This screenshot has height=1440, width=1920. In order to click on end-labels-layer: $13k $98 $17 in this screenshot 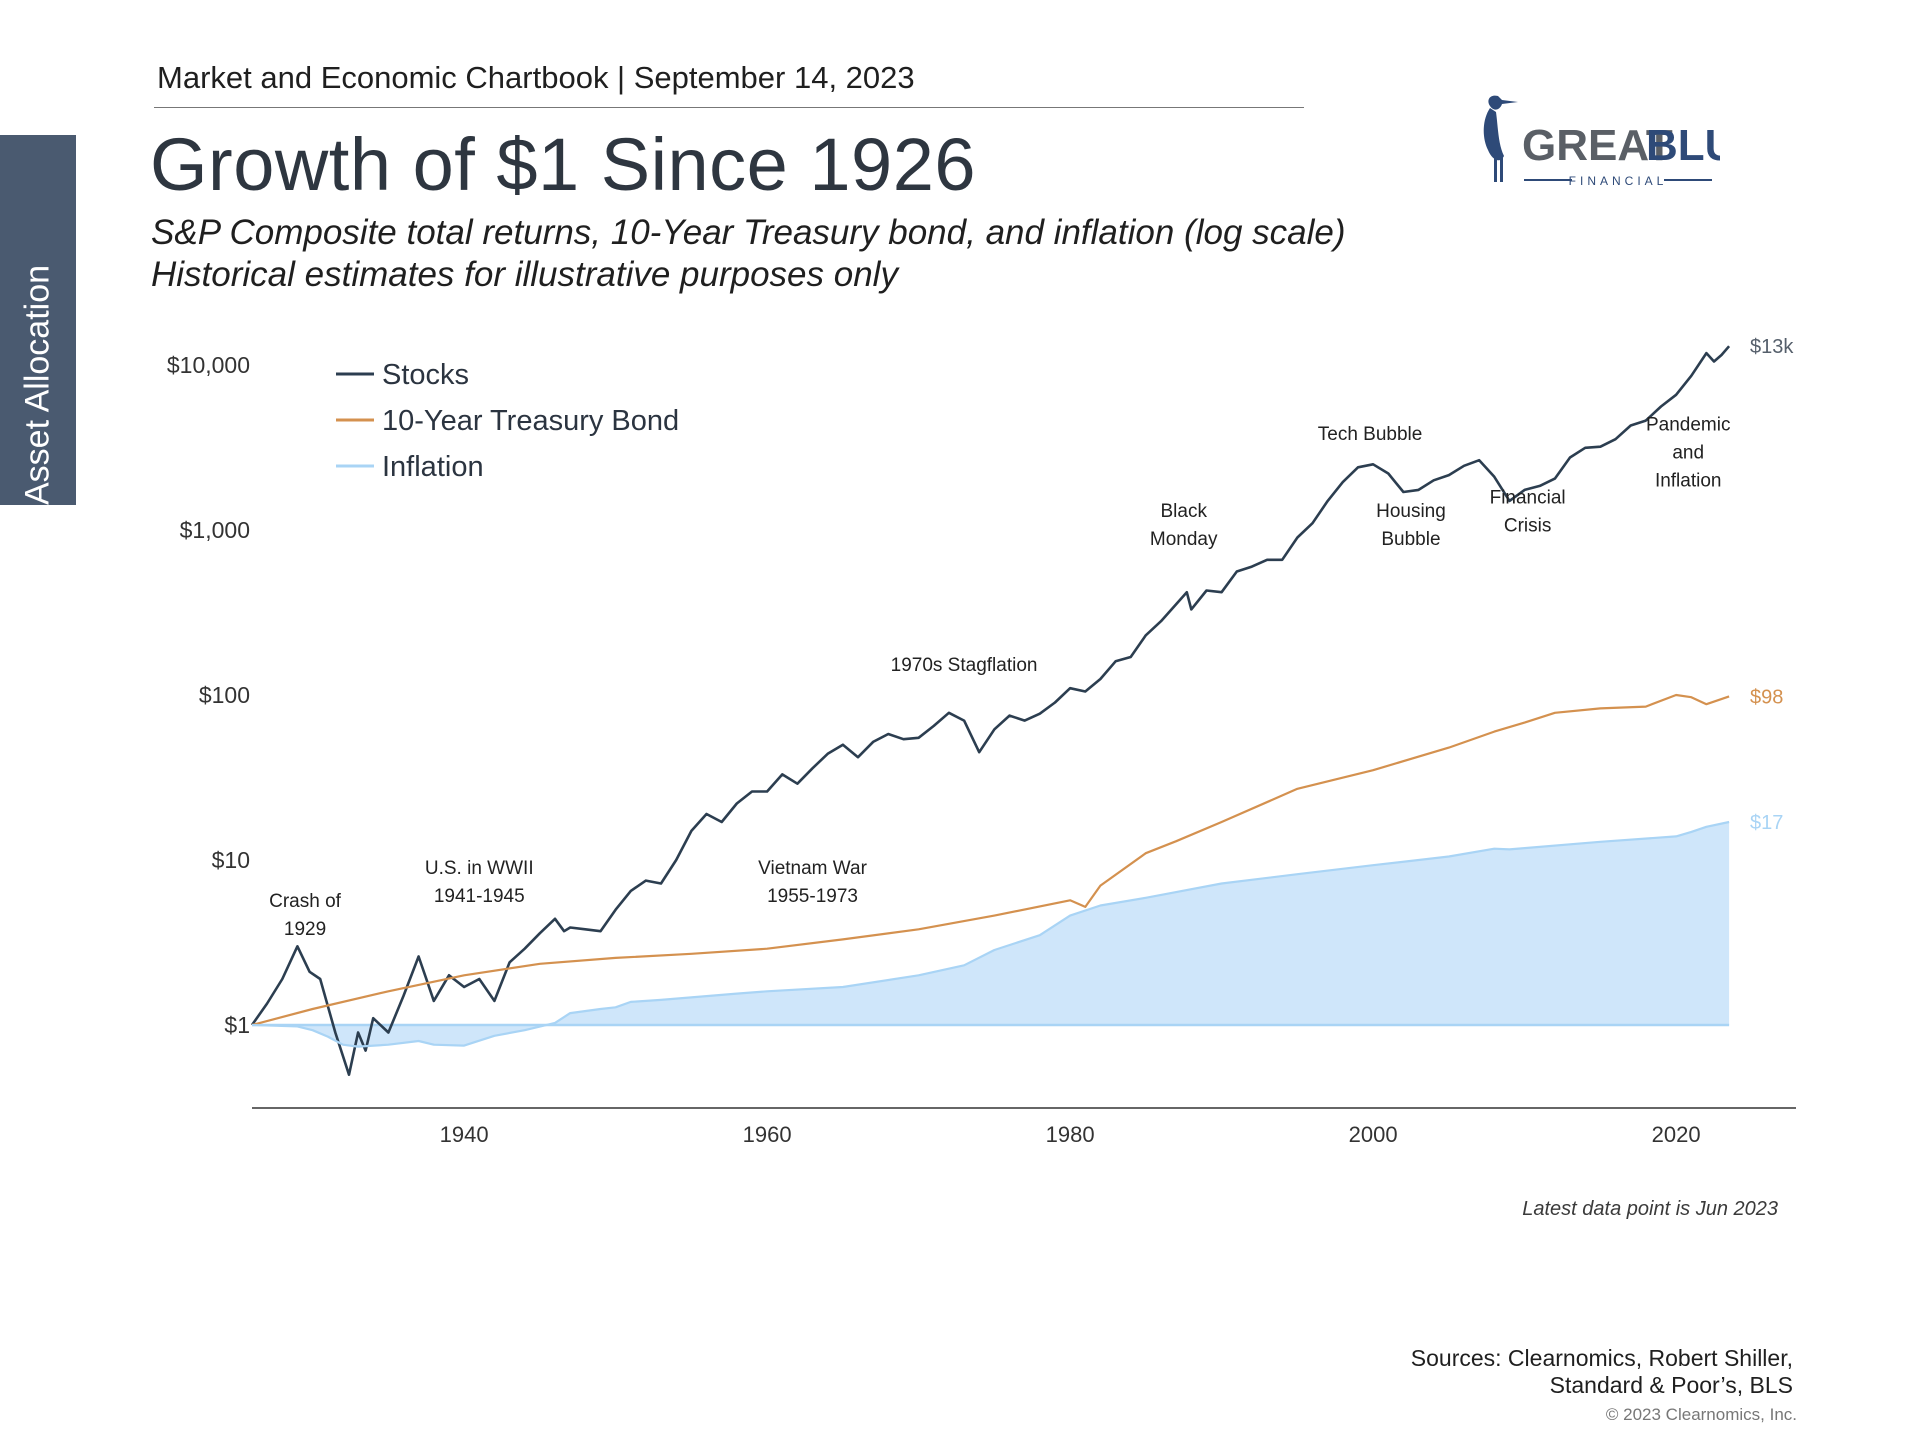, I will do `click(1772, 585)`.